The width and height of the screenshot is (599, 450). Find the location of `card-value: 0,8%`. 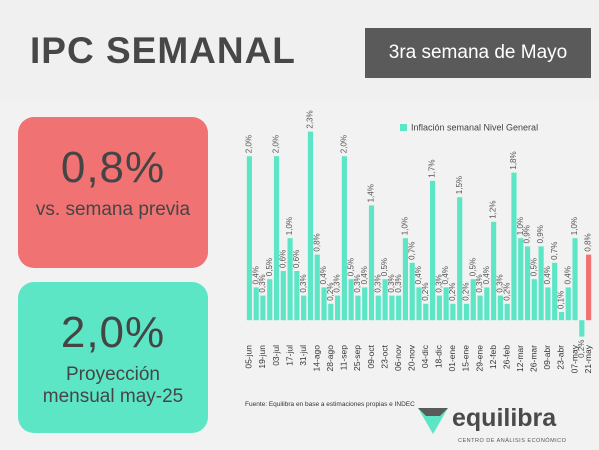

card-value: 0,8% is located at coordinates (113, 167).